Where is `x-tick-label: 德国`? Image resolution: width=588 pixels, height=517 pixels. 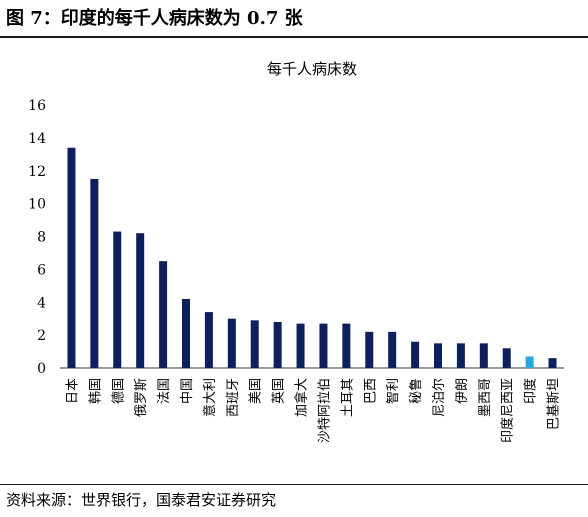
x-tick-label: 德国 is located at coordinates (118, 391).